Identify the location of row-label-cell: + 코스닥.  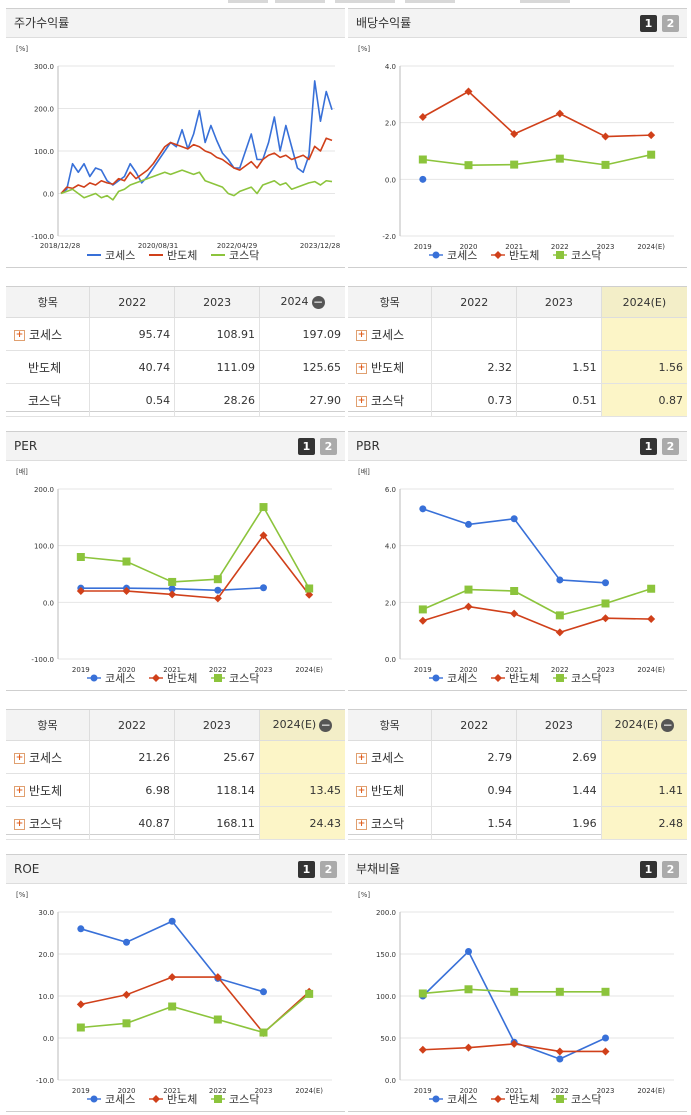
(390, 823).